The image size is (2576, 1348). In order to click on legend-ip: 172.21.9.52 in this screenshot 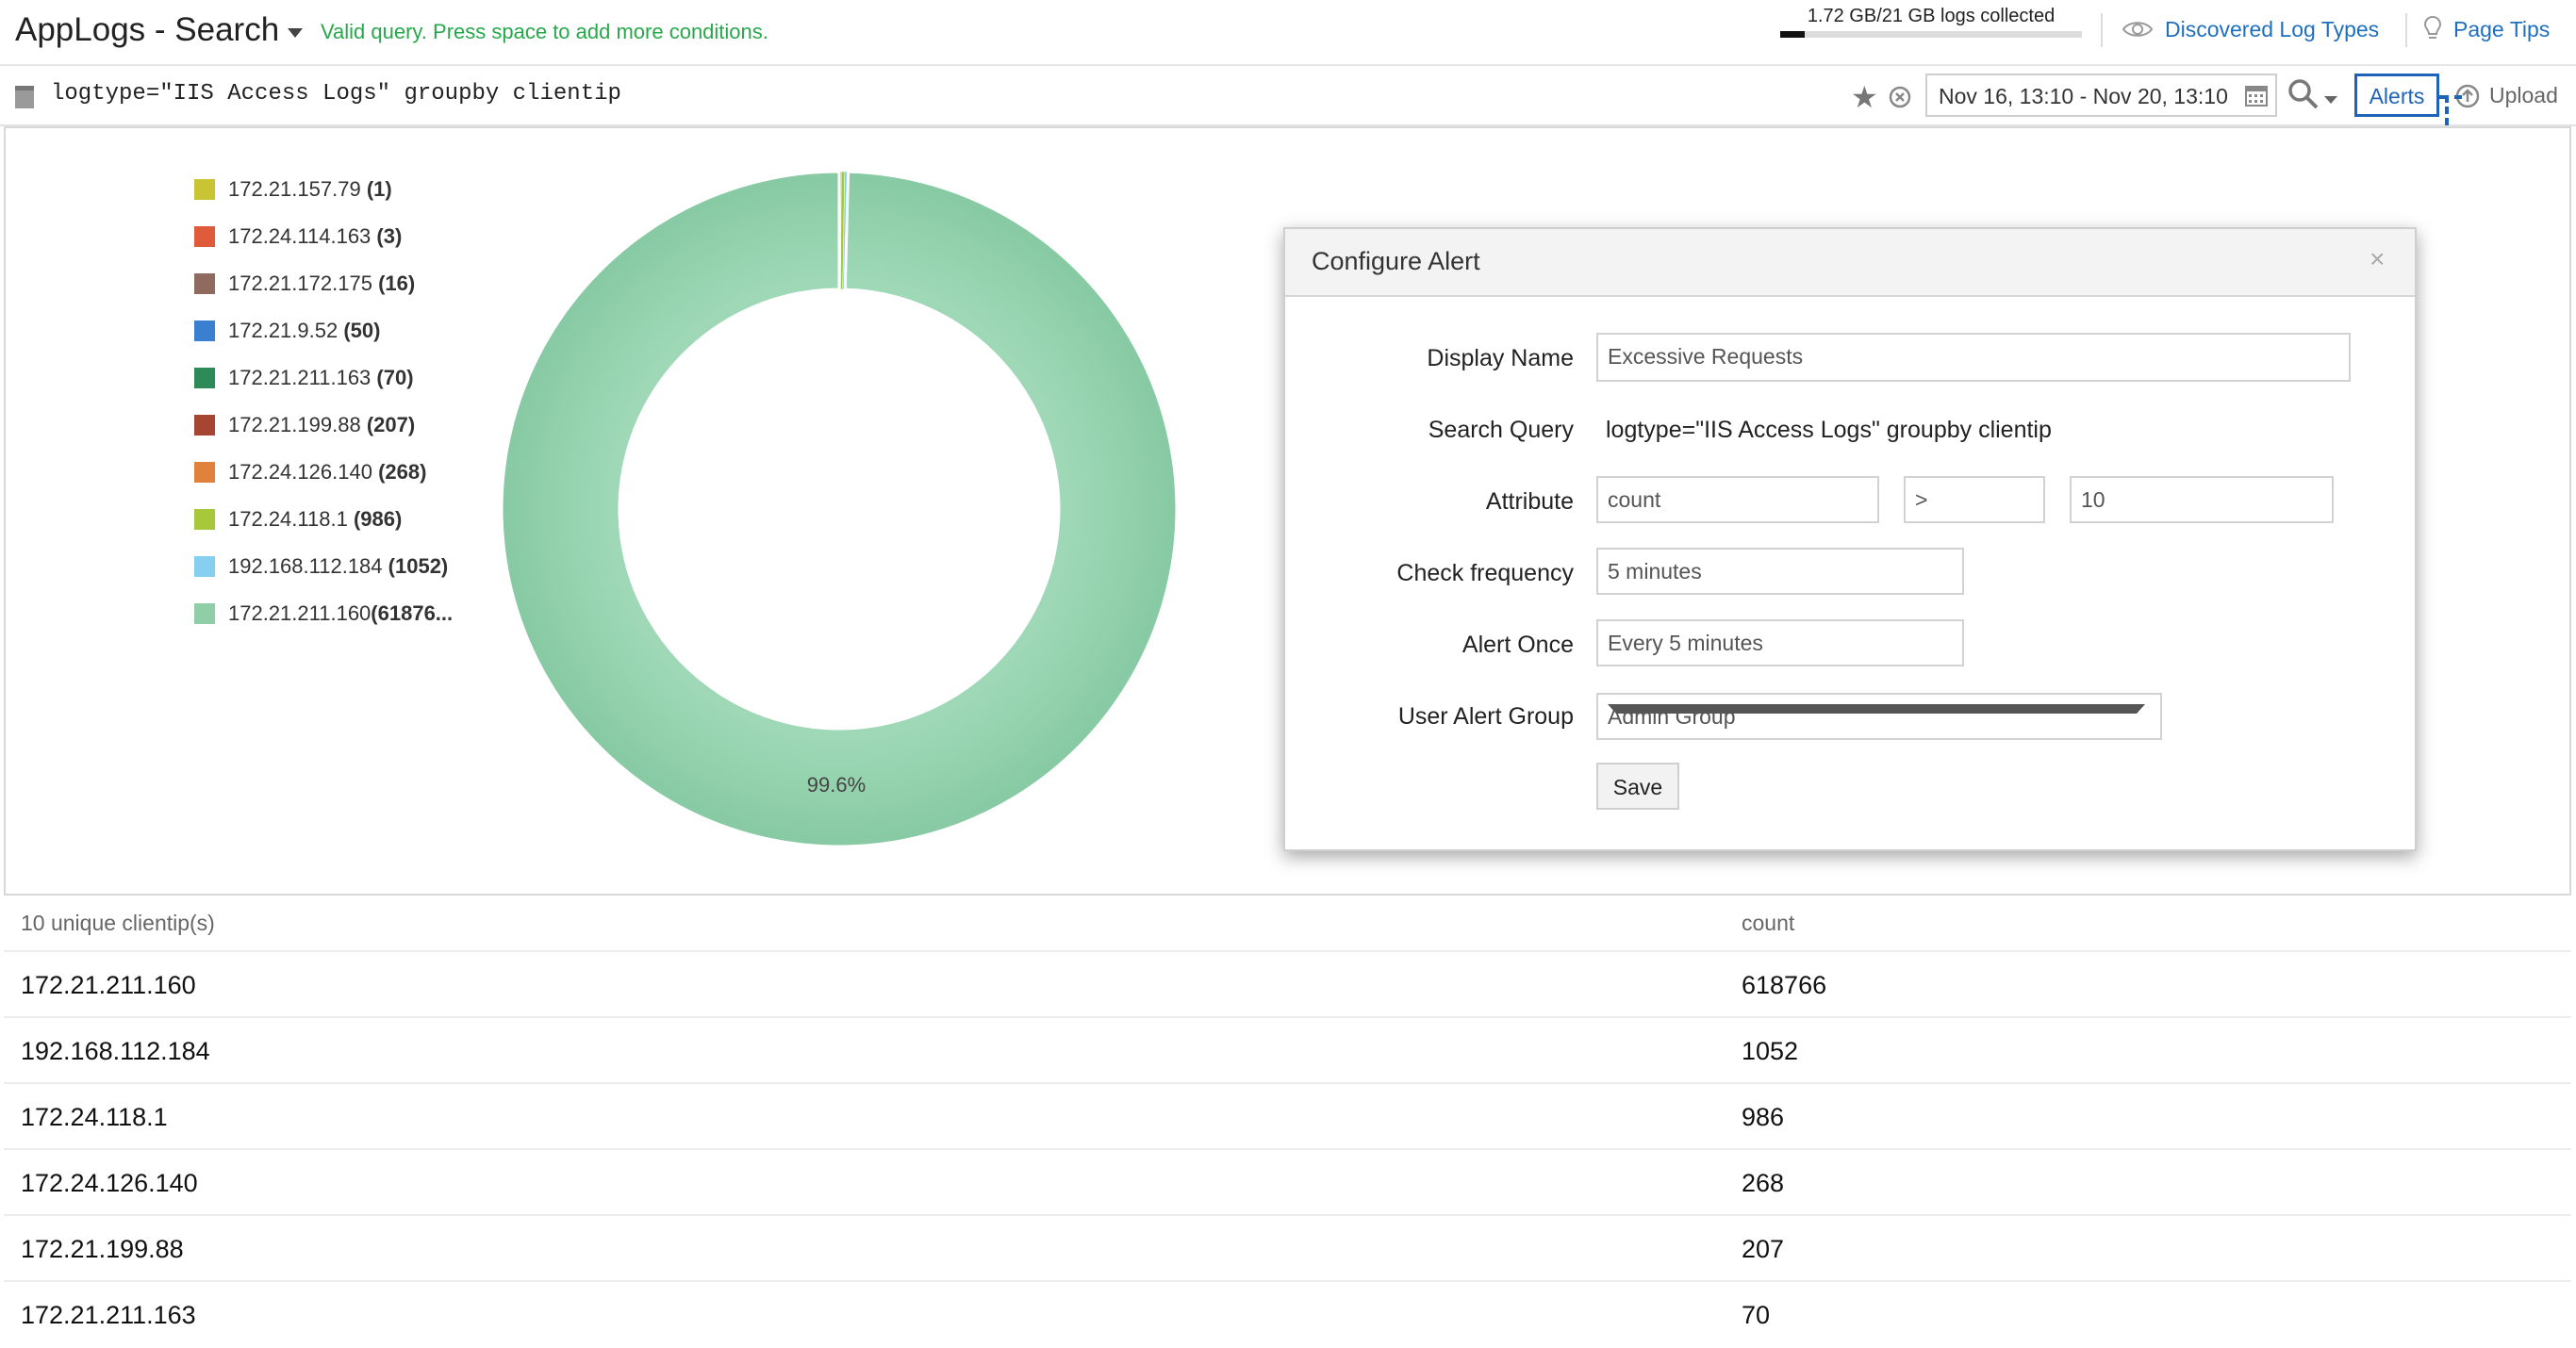, I will do `click(283, 330)`.